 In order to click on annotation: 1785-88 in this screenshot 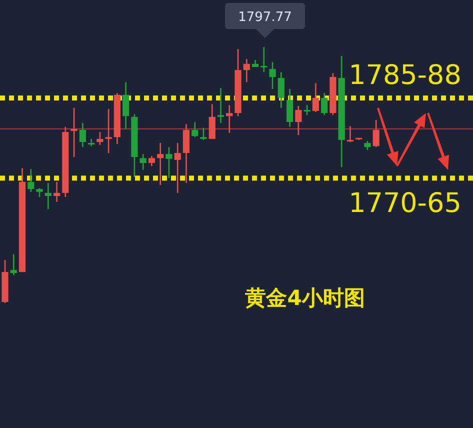, I will do `click(405, 75)`.